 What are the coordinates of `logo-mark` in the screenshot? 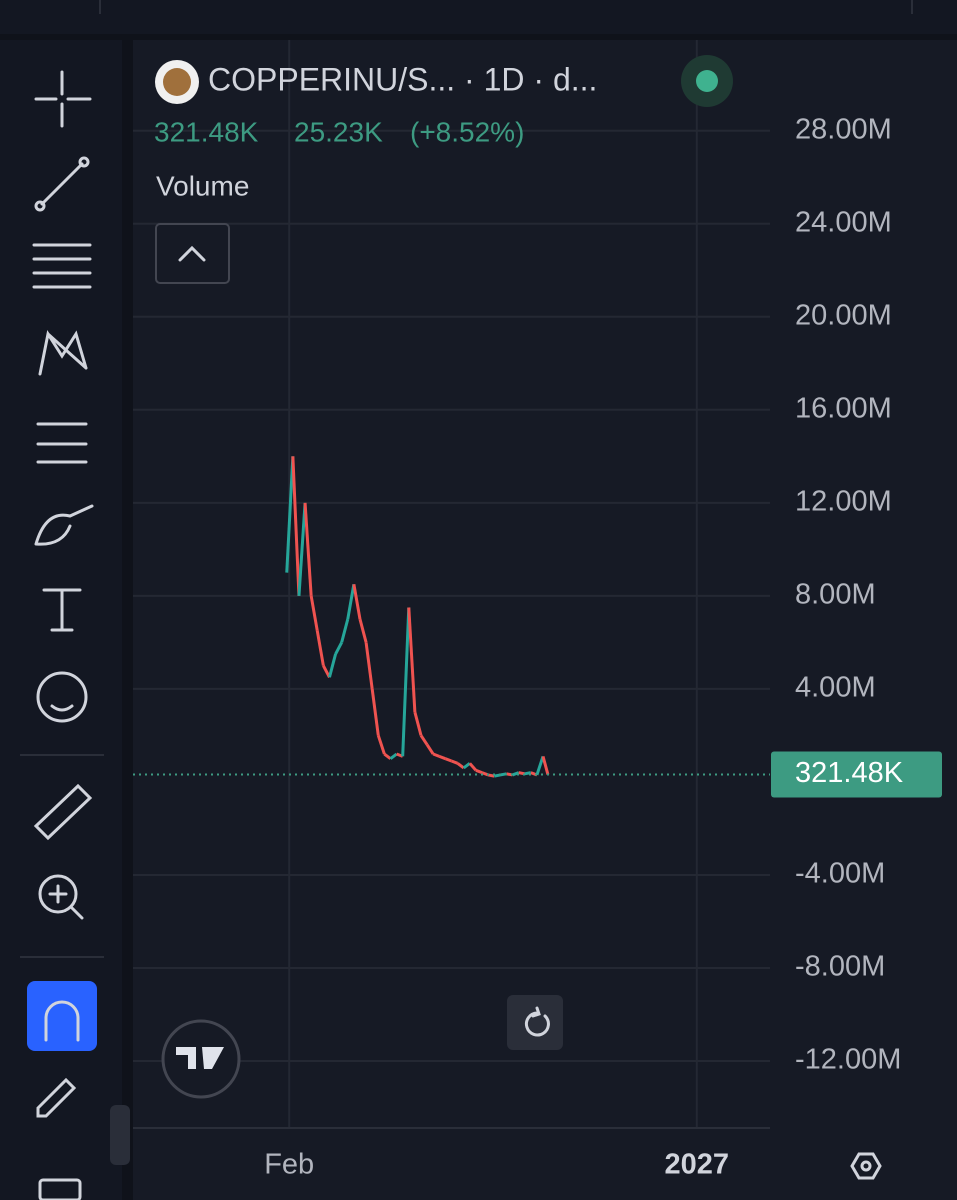 It's located at (200, 1058).